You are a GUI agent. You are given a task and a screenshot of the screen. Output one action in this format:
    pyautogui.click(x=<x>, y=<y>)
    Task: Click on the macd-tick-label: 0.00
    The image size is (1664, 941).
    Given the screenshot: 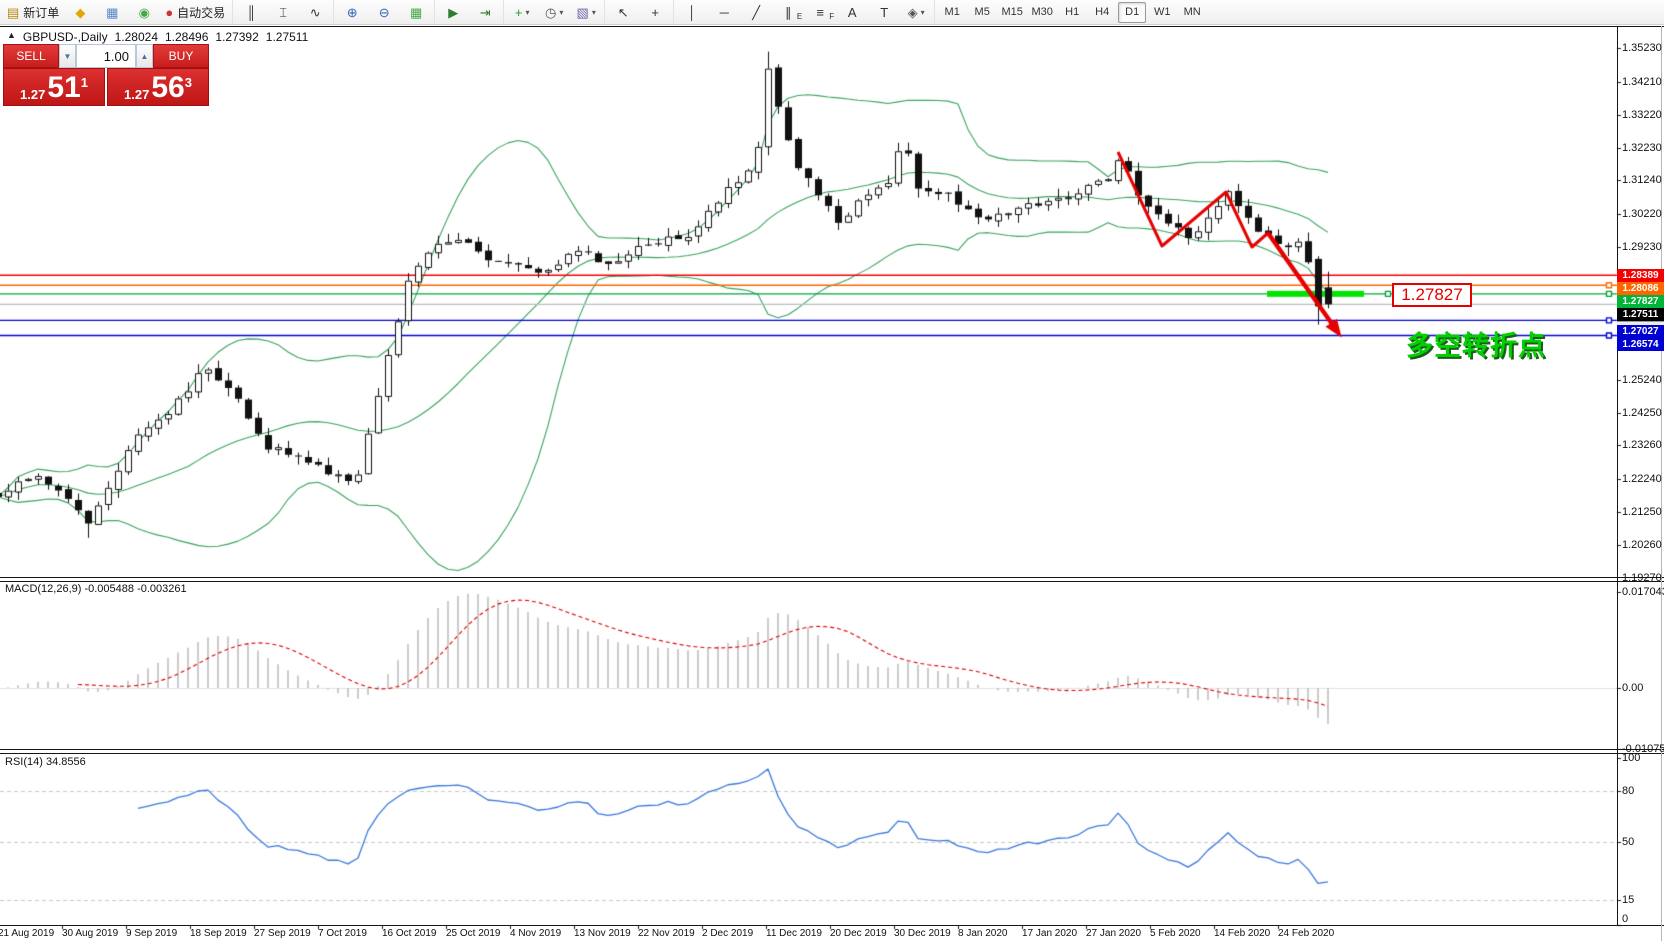 What is the action you would take?
    pyautogui.click(x=1633, y=688)
    